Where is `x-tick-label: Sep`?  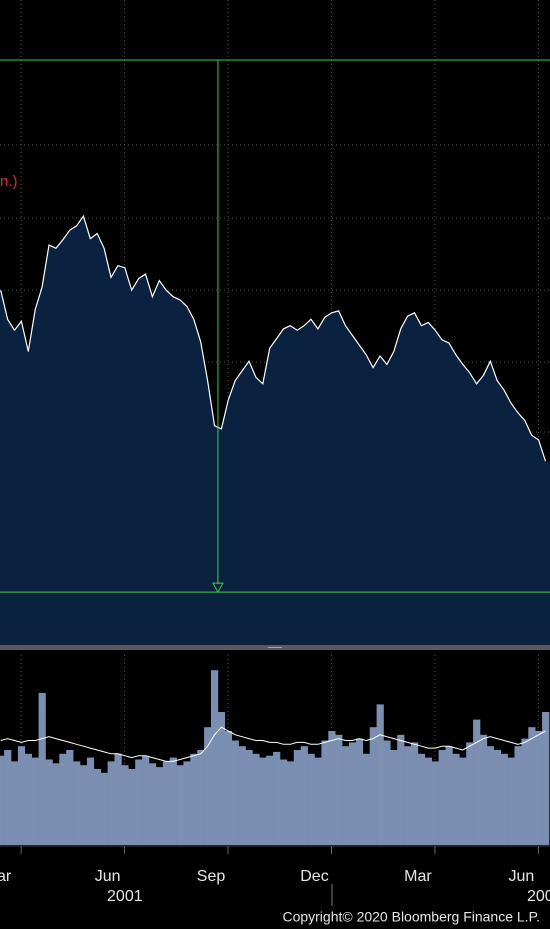
x-tick-label: Sep is located at coordinates (211, 876).